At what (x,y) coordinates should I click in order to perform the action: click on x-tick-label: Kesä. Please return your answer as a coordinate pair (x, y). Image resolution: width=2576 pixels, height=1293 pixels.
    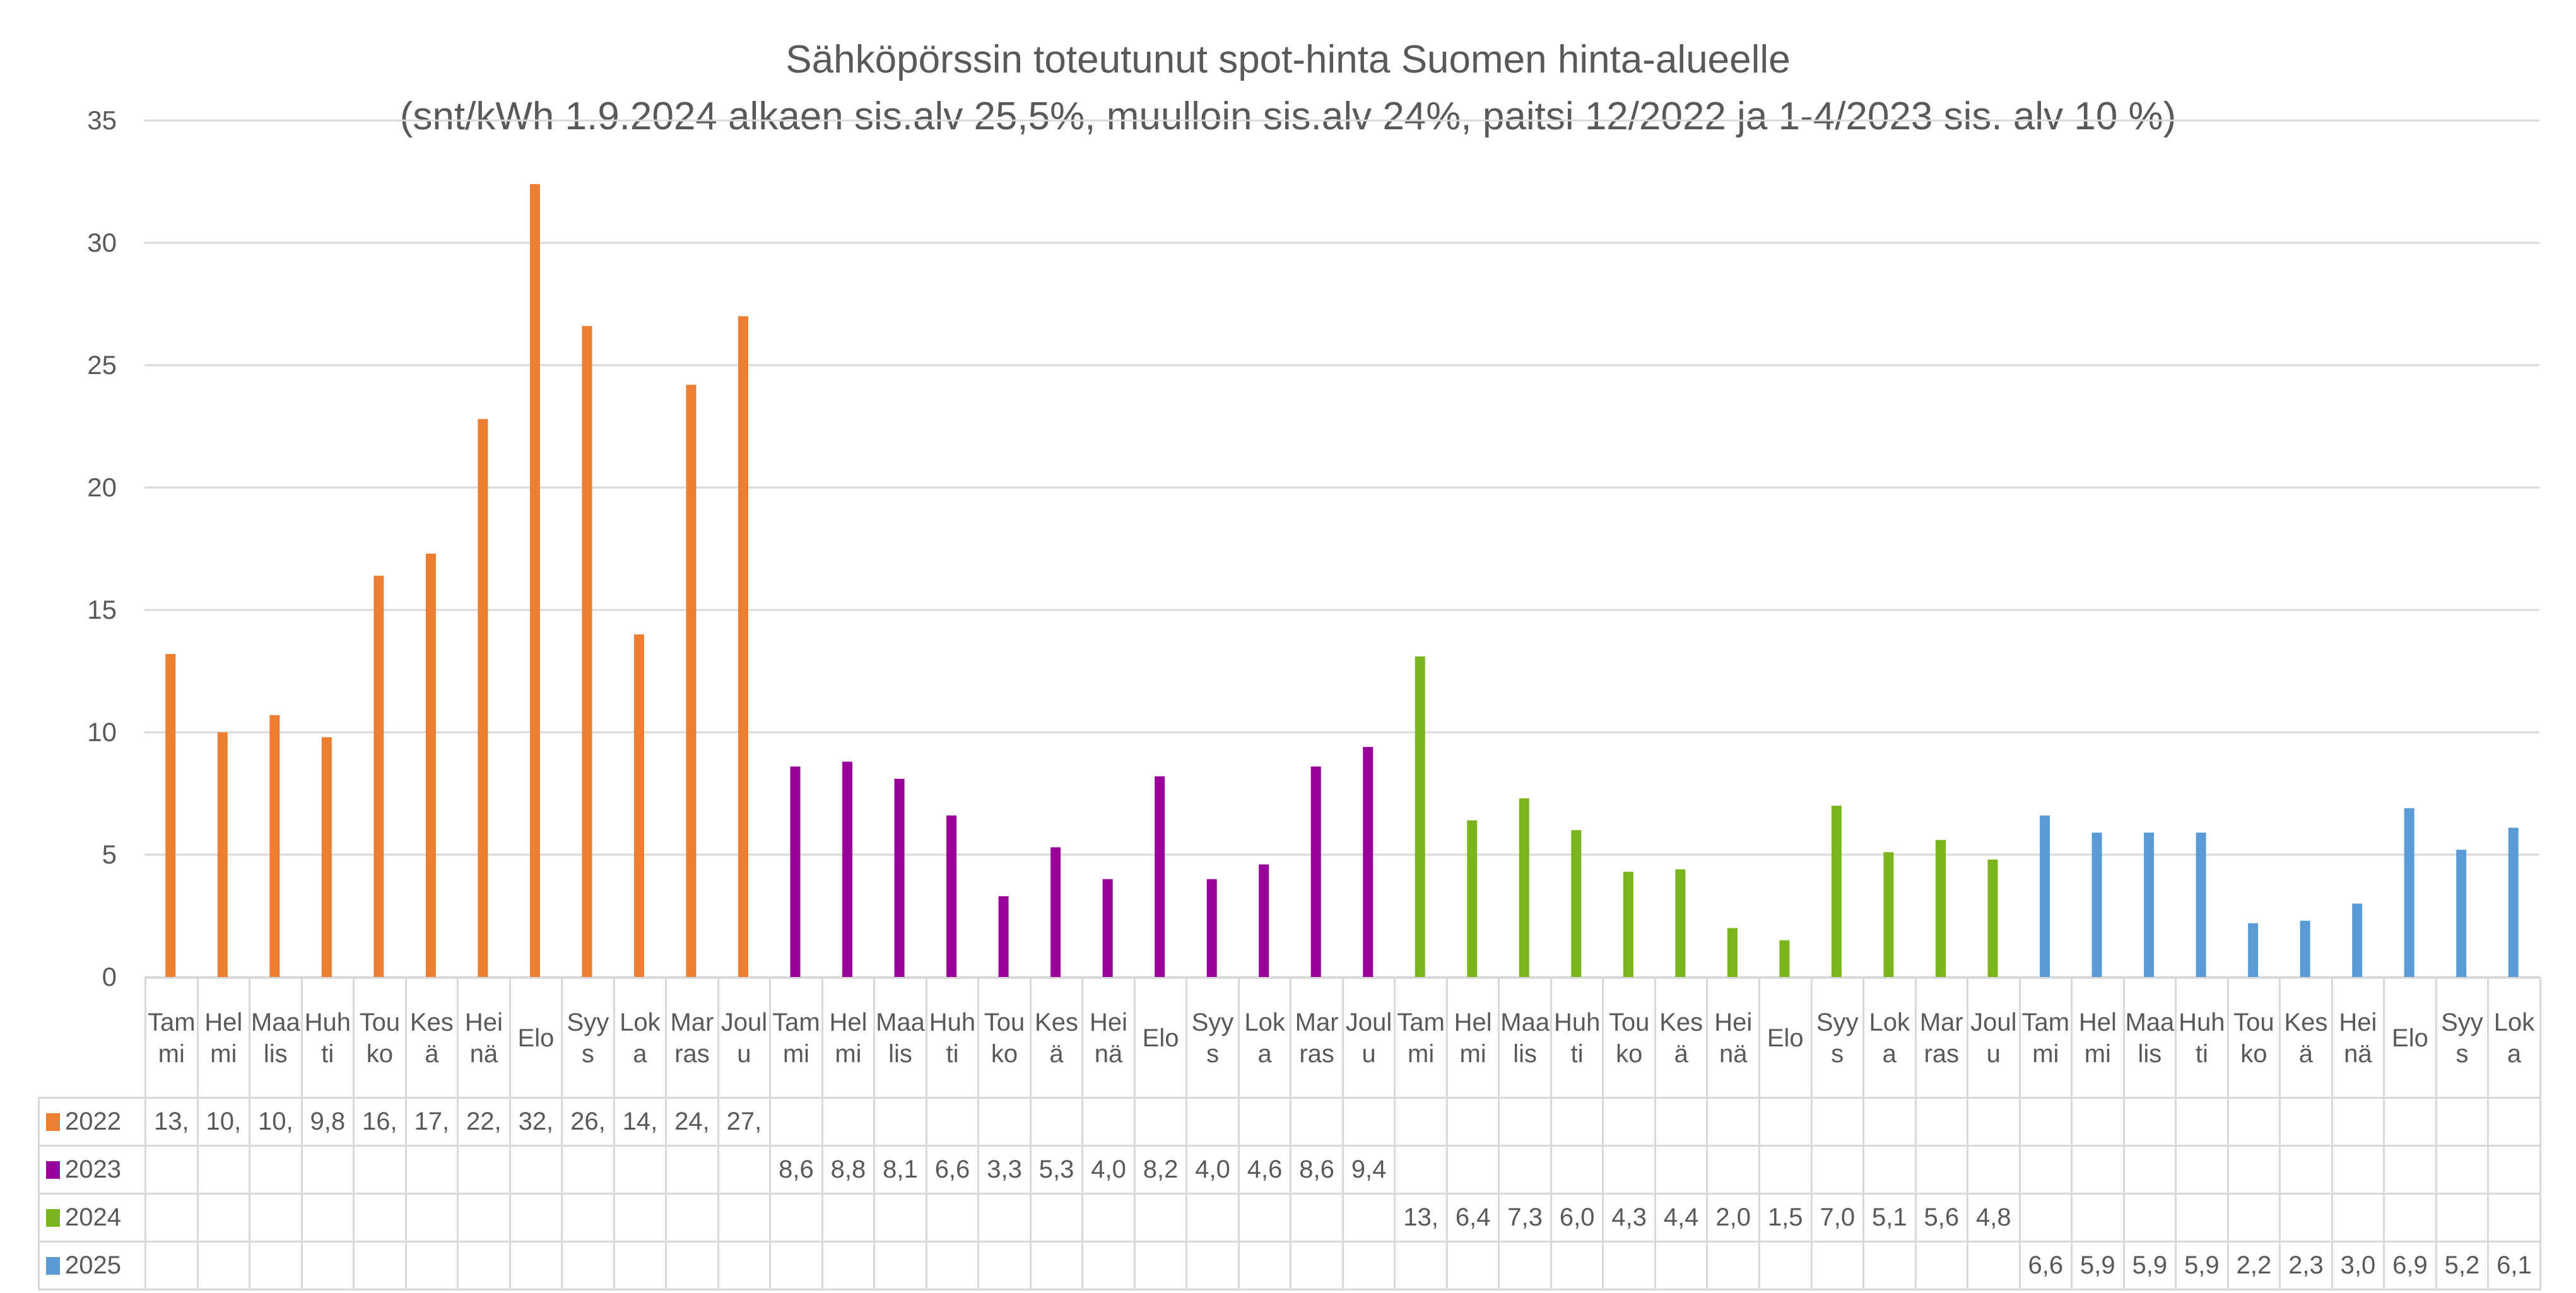
    Looking at the image, I should click on (1056, 1038).